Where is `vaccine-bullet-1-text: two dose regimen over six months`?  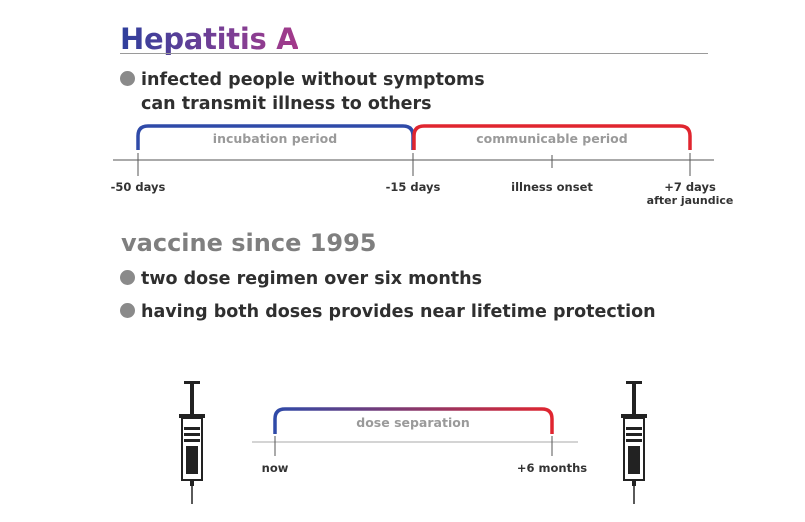 vaccine-bullet-1-text: two dose regimen over six months is located at coordinates (312, 279).